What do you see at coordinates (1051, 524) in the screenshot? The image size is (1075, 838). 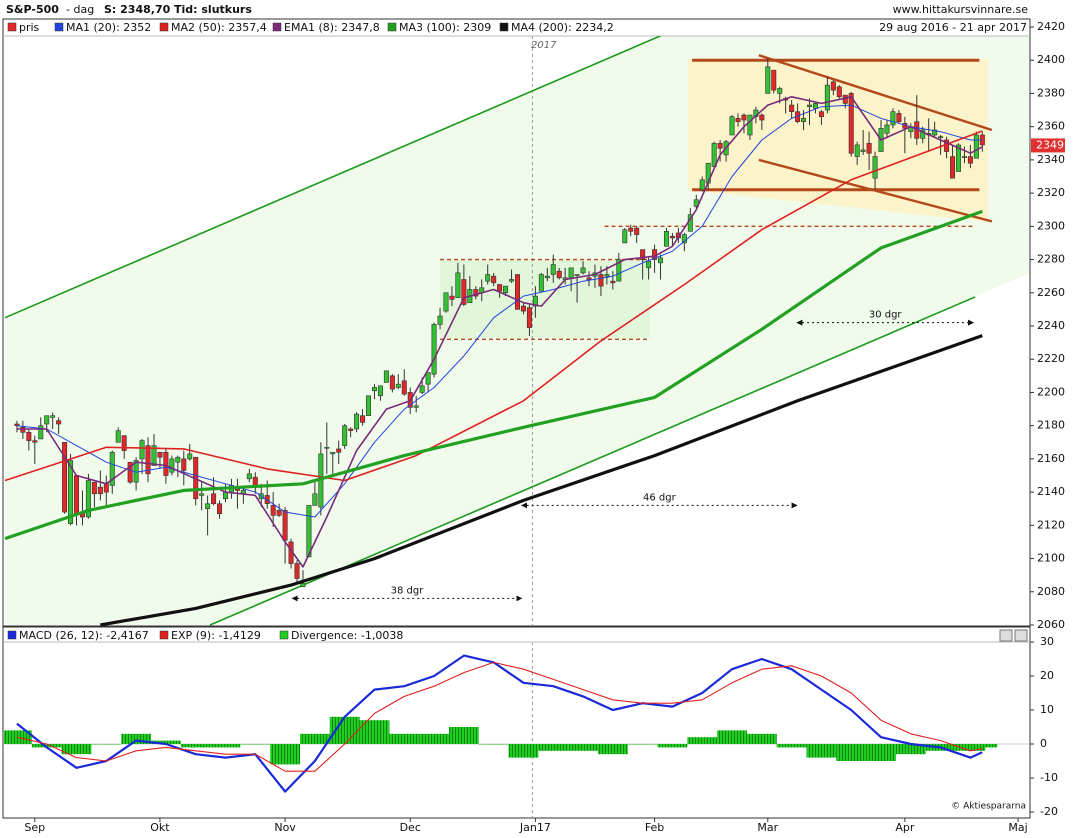 I see `y-tick-label: 2120` at bounding box center [1051, 524].